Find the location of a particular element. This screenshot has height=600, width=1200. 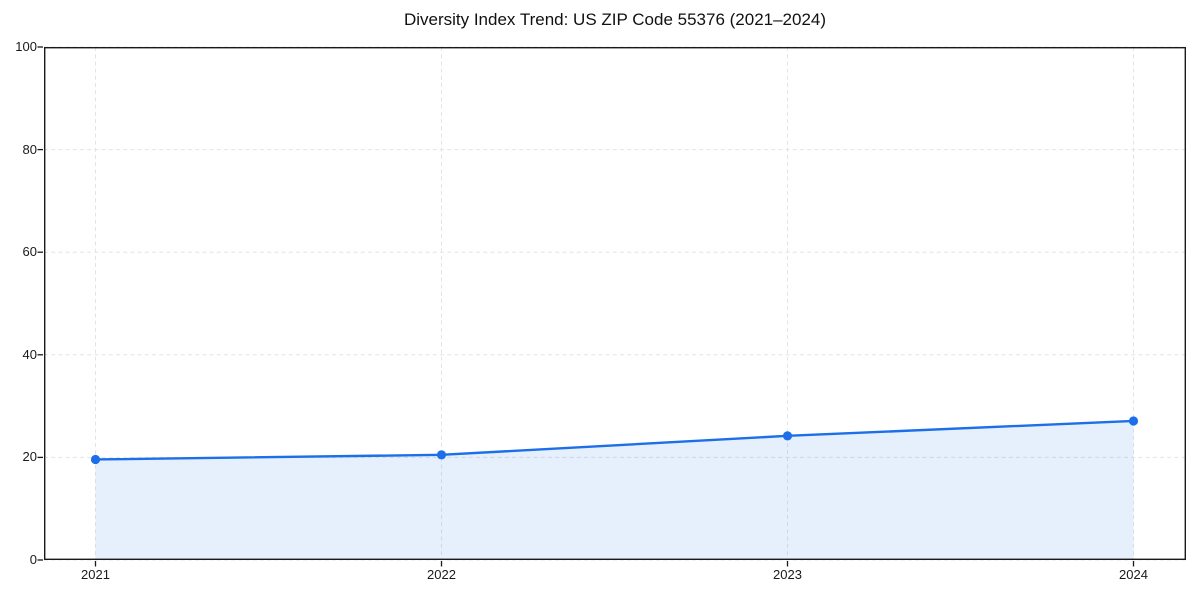

y-tick-label: 100 is located at coordinates (26, 46).